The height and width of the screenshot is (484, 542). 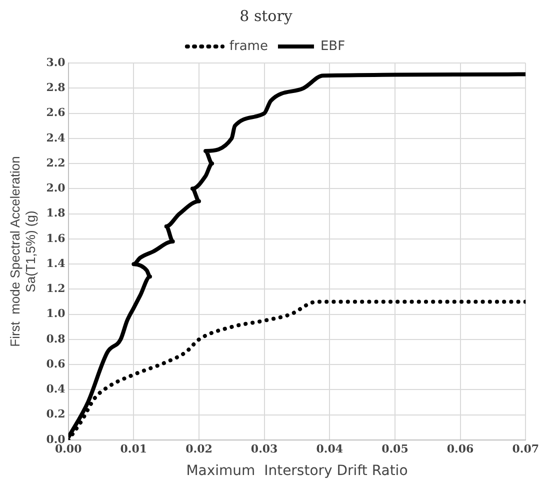 What do you see at coordinates (56, 238) in the screenshot?
I see `y-tick-label: 1.6` at bounding box center [56, 238].